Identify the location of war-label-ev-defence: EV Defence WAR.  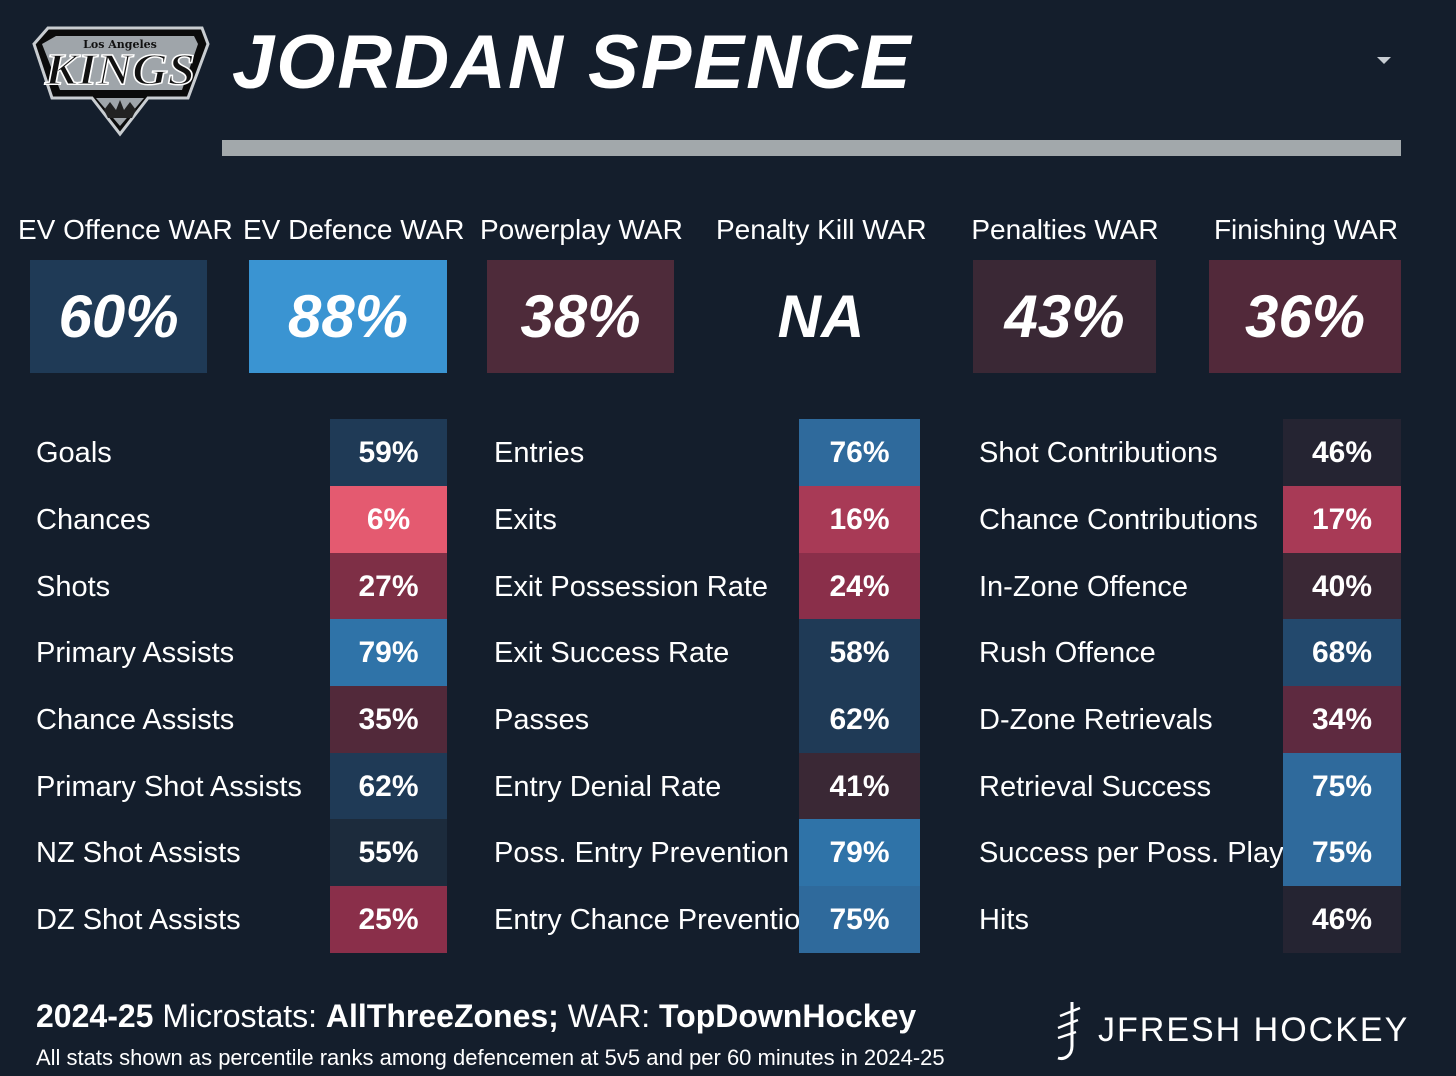
(354, 229).